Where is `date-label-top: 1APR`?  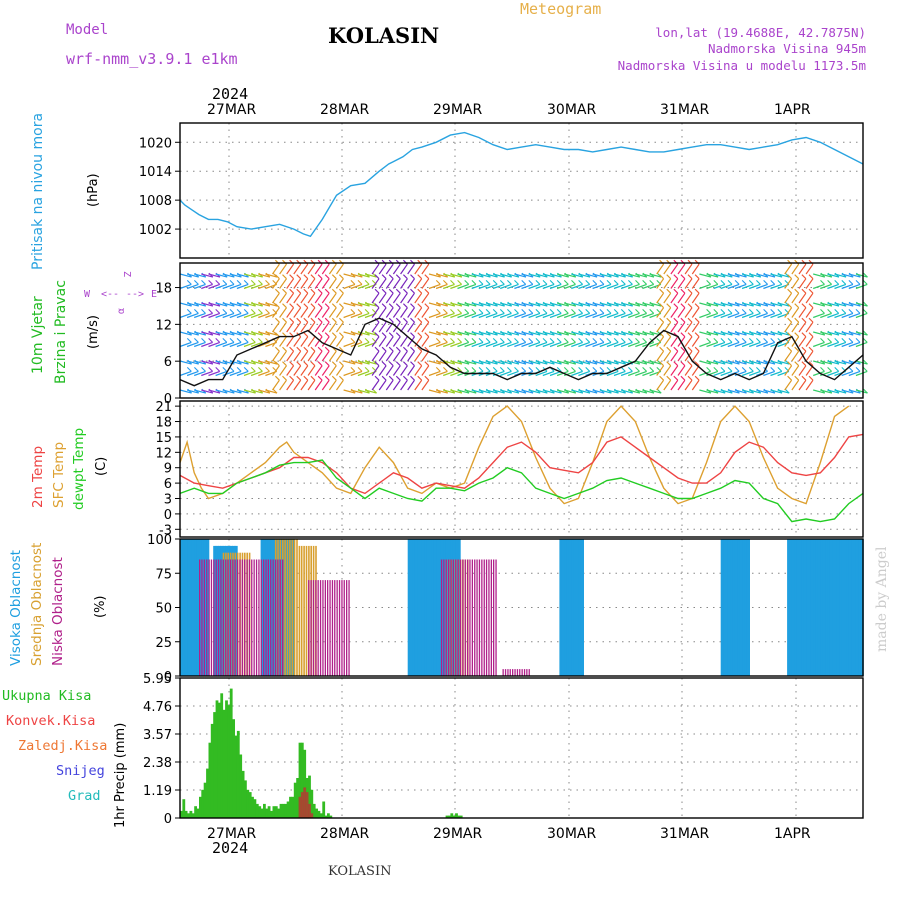 date-label-top: 1APR is located at coordinates (792, 110).